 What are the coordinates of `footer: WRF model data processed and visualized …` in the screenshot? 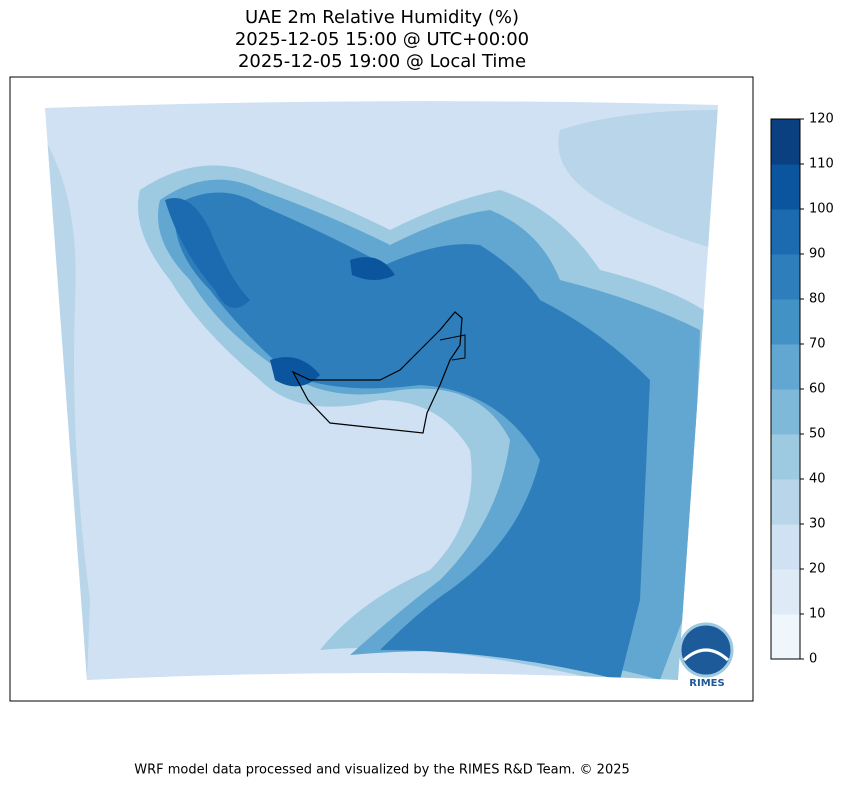 It's located at (382, 770).